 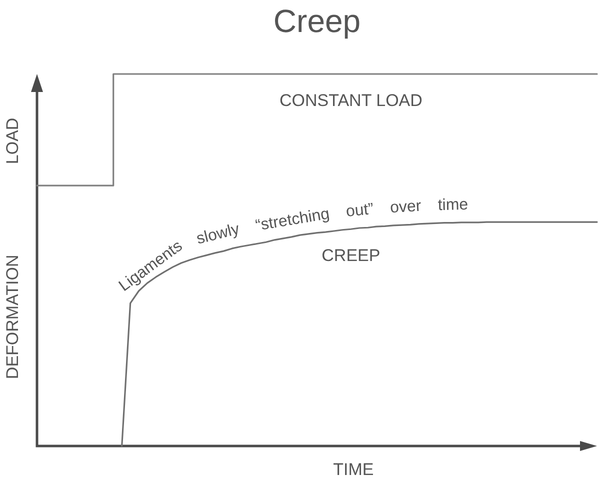 What do you see at coordinates (350, 100) in the screenshot?
I see `series-label: CONSTANT LOAD` at bounding box center [350, 100].